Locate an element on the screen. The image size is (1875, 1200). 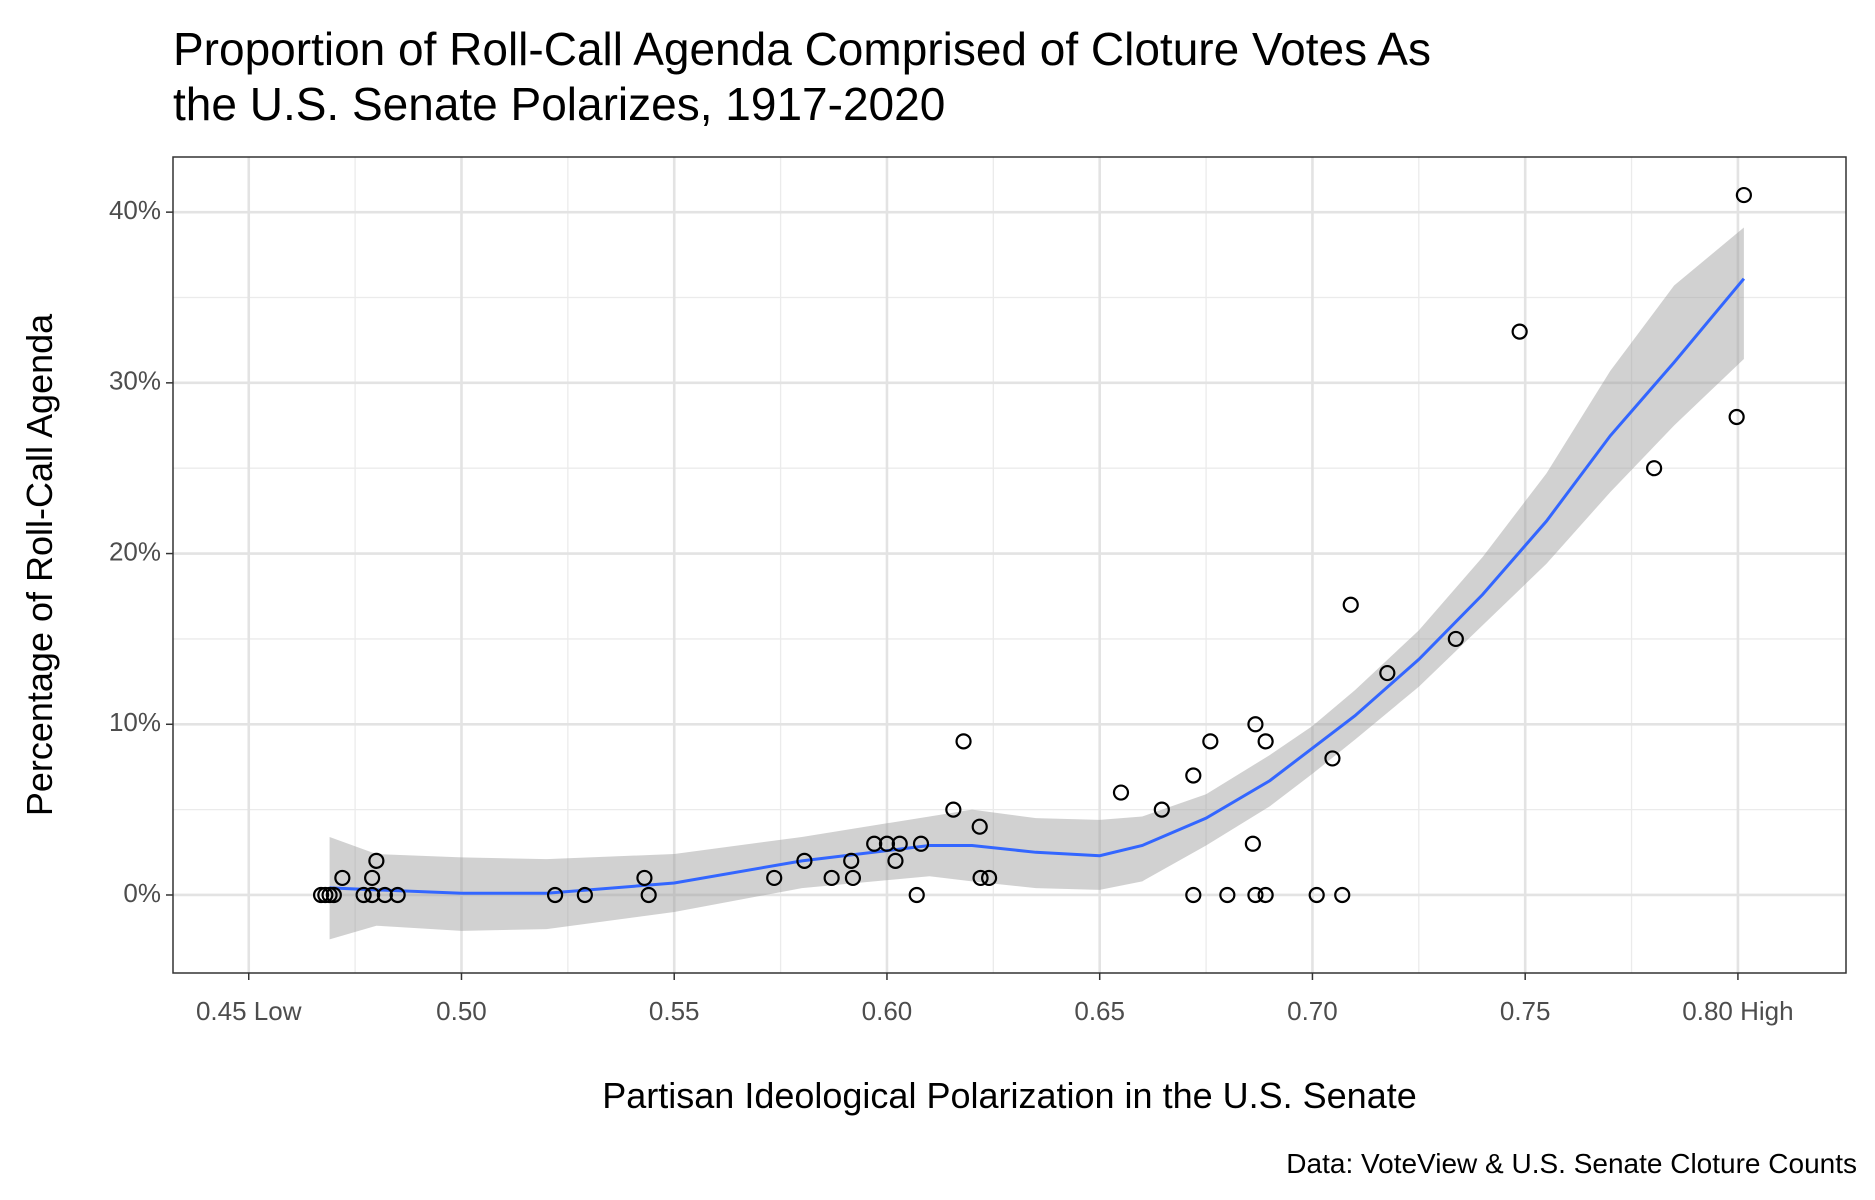
x-tick-label: 0.60 is located at coordinates (887, 1011).